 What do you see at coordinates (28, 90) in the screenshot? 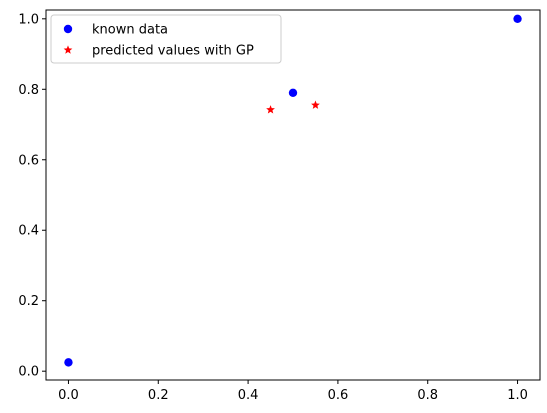
I see `y-tick-label: 0.8` at bounding box center [28, 90].